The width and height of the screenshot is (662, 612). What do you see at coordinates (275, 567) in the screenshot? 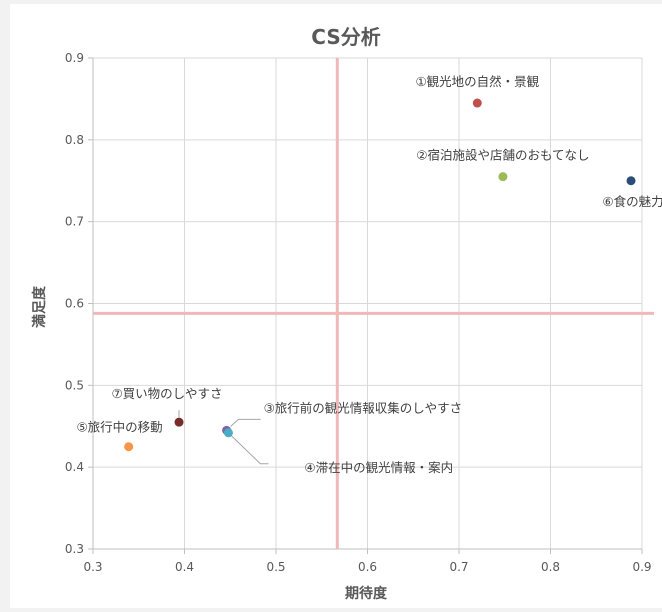
I see `x-tick-label: 0.5` at bounding box center [275, 567].